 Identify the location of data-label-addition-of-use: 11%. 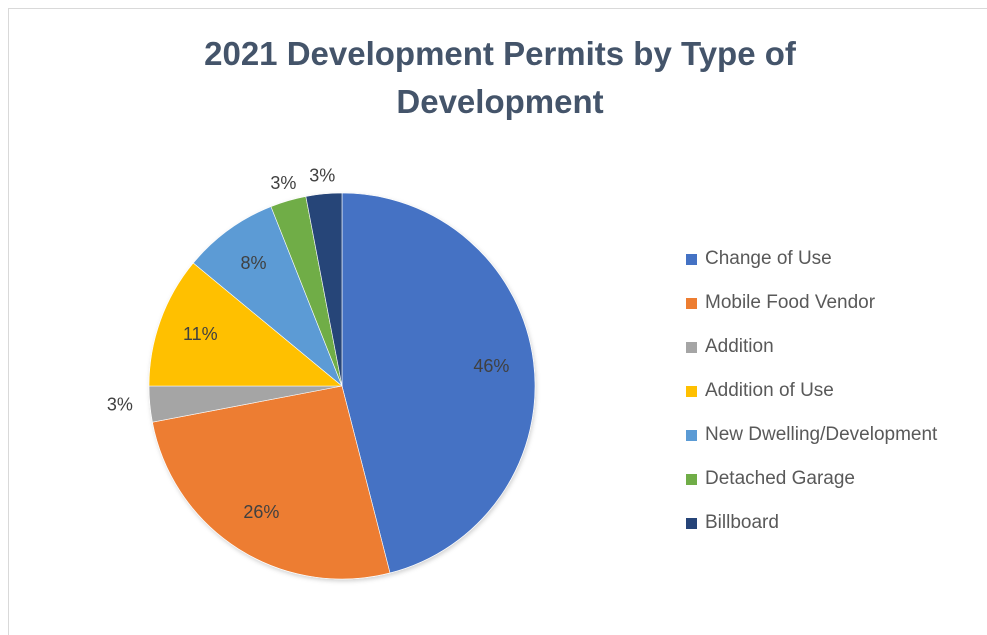
(200, 334).